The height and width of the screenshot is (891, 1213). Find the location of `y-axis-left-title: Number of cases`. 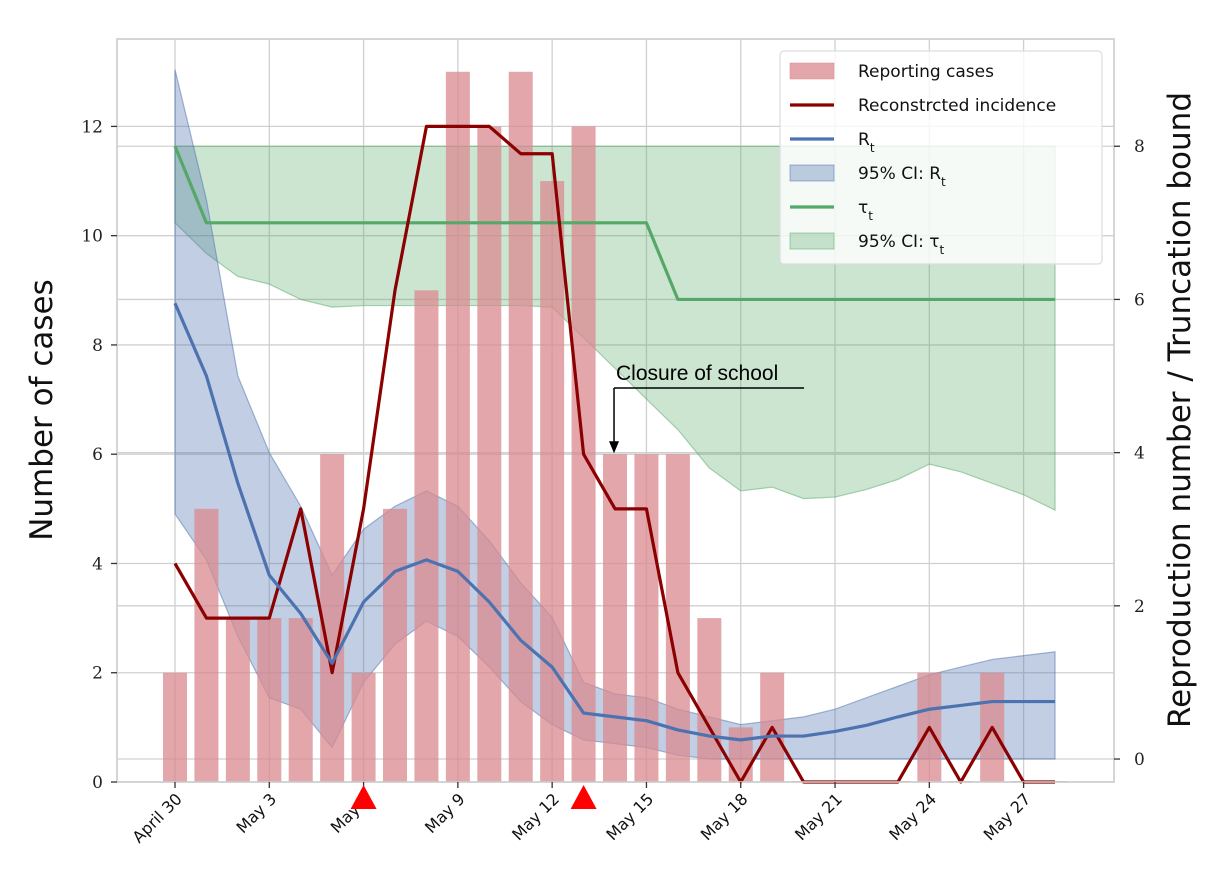

y-axis-left-title: Number of cases is located at coordinates (42, 410).